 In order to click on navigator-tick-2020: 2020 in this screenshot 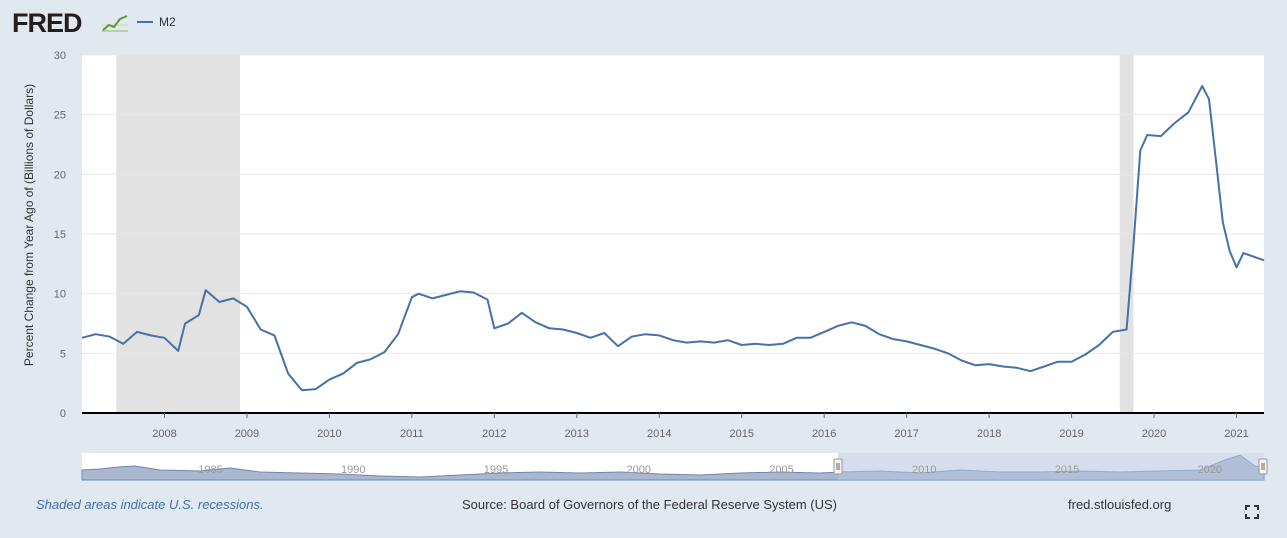, I will do `click(1210, 470)`.